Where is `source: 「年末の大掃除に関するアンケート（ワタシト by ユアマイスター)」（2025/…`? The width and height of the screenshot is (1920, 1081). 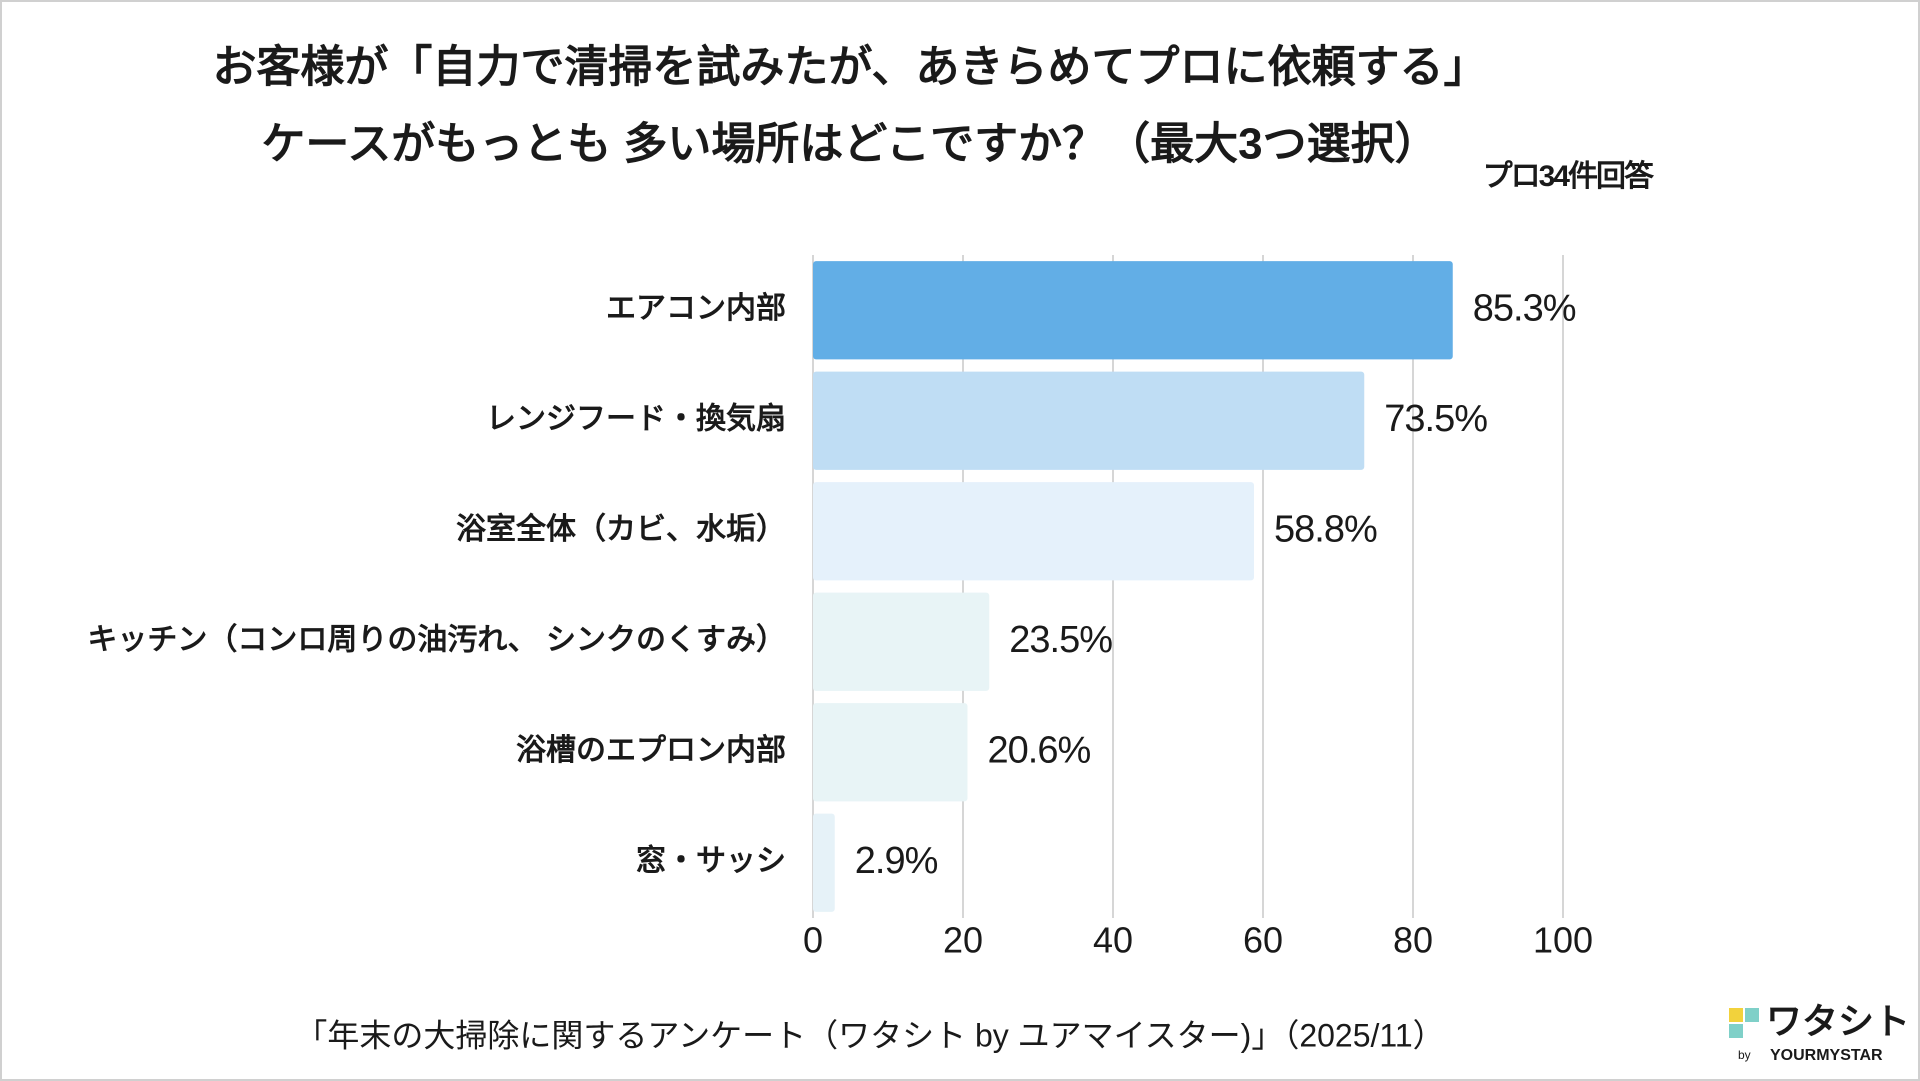 source: 「年末の大掃除に関するアンケート（ワタシト by ユアマイスター)」（2025/… is located at coordinates (869, 1035).